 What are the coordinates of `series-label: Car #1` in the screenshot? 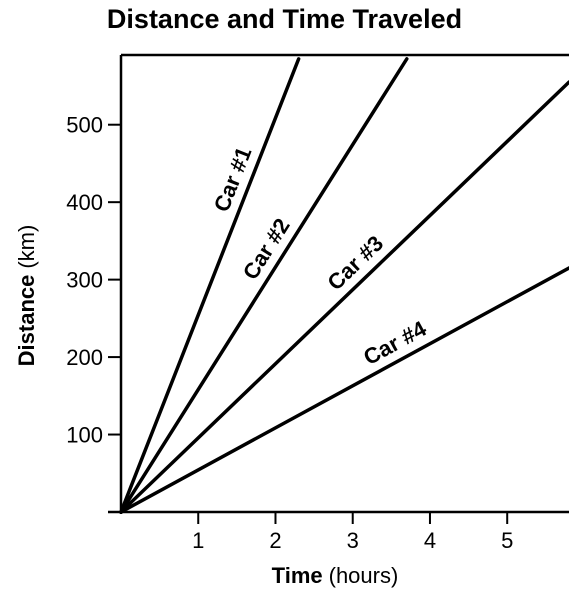 It's located at (233, 179).